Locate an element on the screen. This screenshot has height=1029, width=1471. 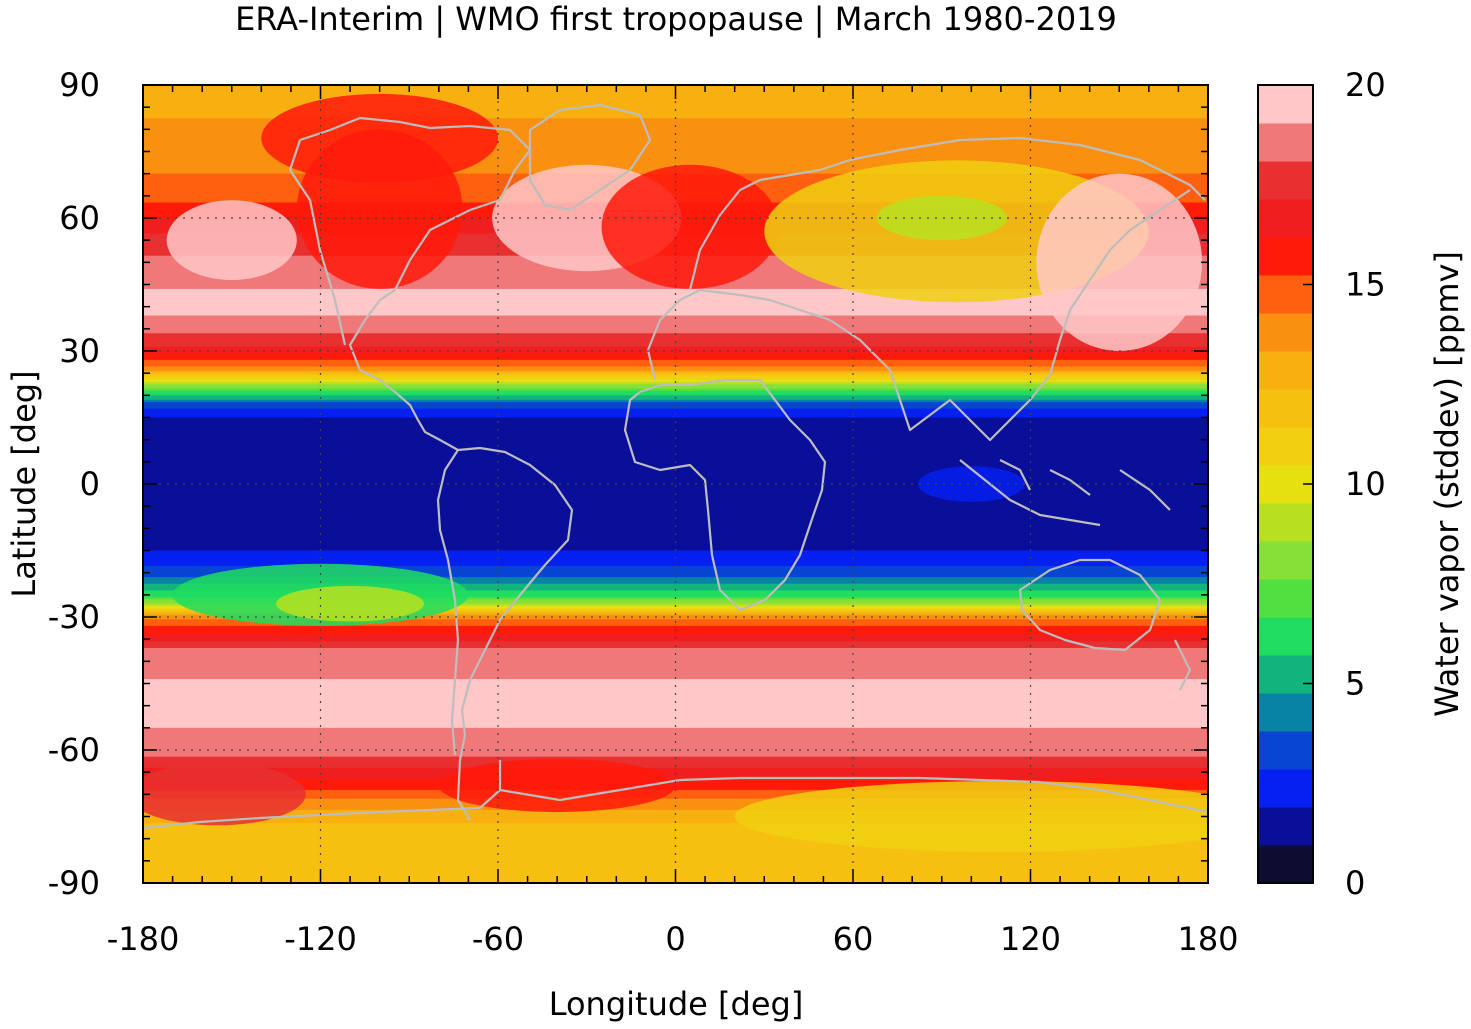
x-axis-label: Longitude [deg] is located at coordinates (676, 1004).